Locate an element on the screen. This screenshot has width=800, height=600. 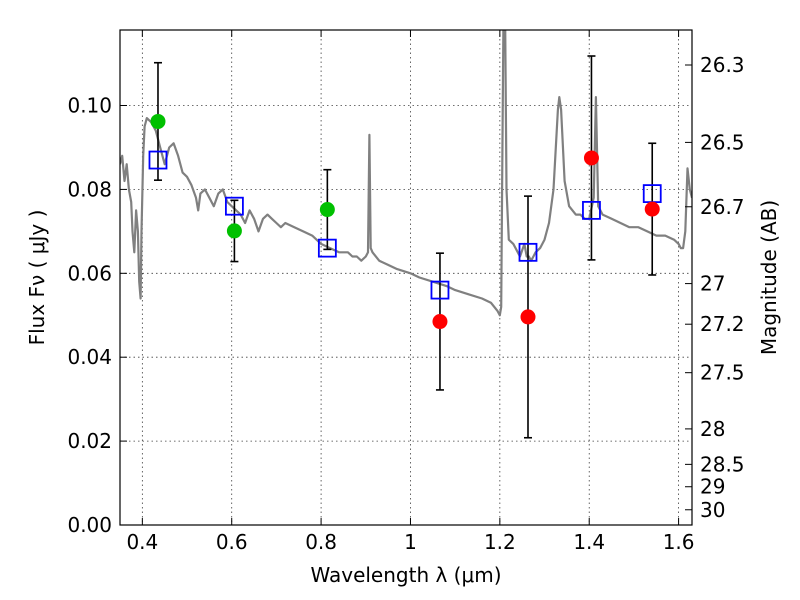
y-tick-label: 0.06 is located at coordinates (89, 273).